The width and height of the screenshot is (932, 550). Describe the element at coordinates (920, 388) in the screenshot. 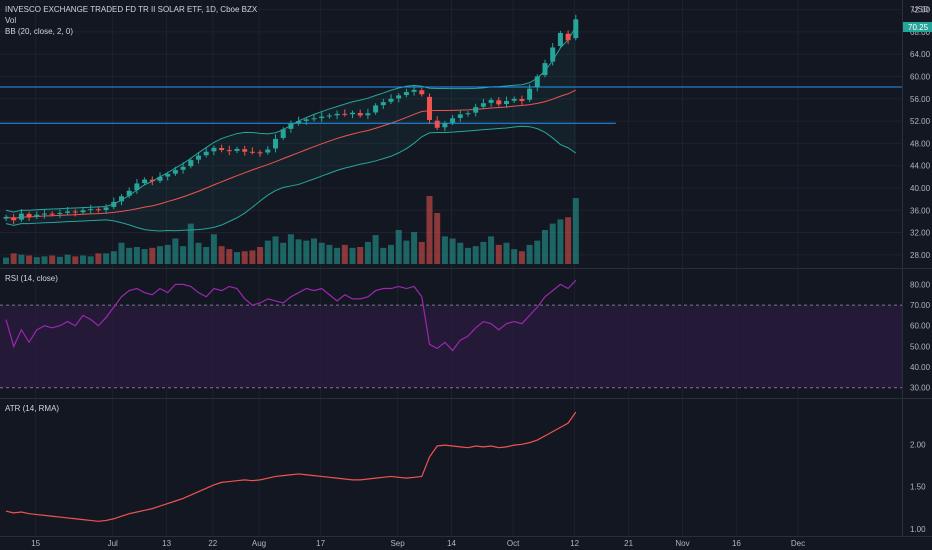

I see `rsi-tick-label: 30.00` at that location.